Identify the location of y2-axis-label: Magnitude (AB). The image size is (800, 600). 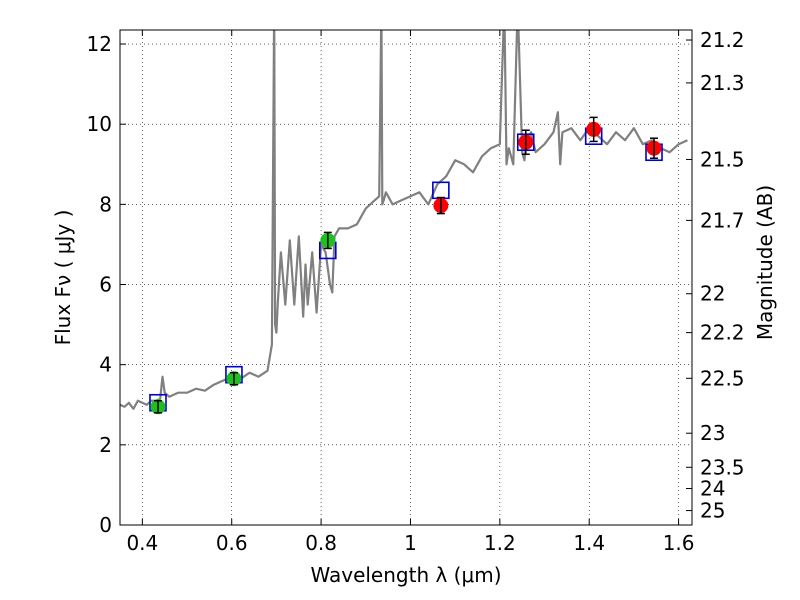
(765, 262).